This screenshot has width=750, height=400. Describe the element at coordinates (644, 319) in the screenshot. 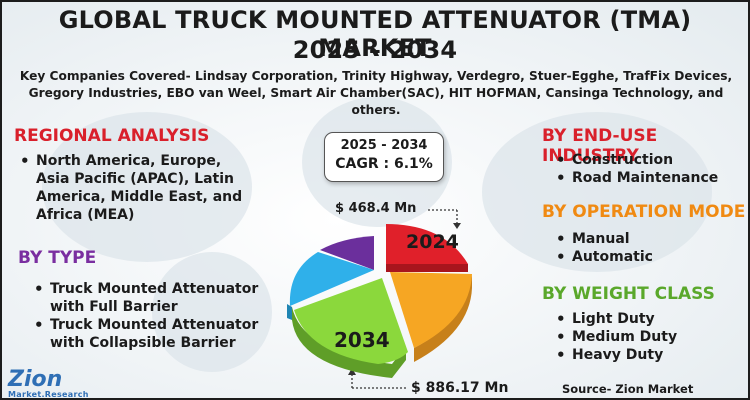

I see `list-item: Light Duty` at that location.